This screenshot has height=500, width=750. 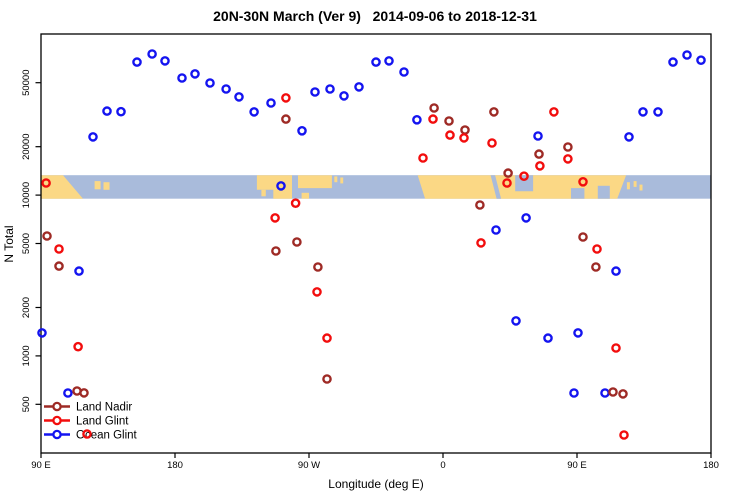 What do you see at coordinates (104, 408) in the screenshot?
I see `legend-label: Land Nadir` at bounding box center [104, 408].